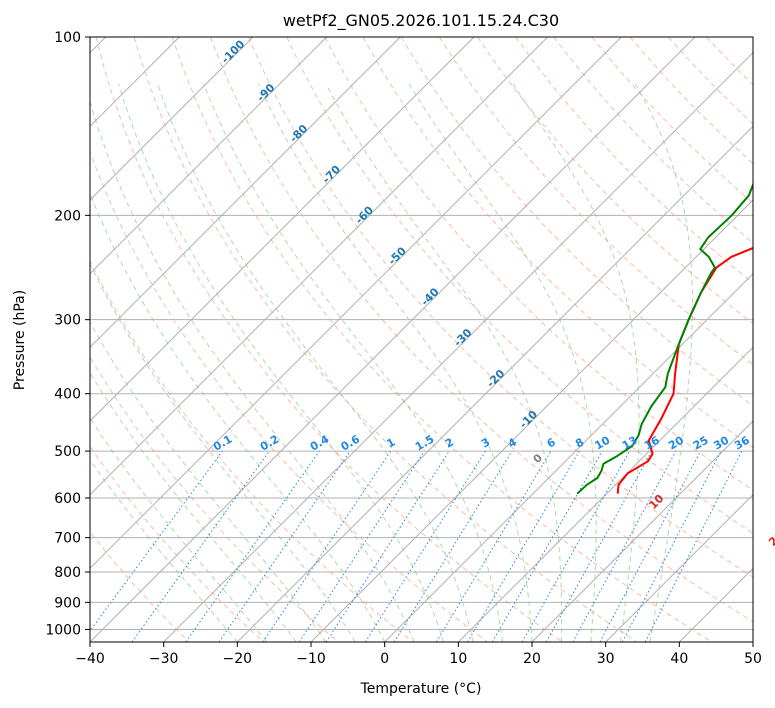  What do you see at coordinates (742, 442) in the screenshot?
I see `mixing-ratio-label: 36` at bounding box center [742, 442].